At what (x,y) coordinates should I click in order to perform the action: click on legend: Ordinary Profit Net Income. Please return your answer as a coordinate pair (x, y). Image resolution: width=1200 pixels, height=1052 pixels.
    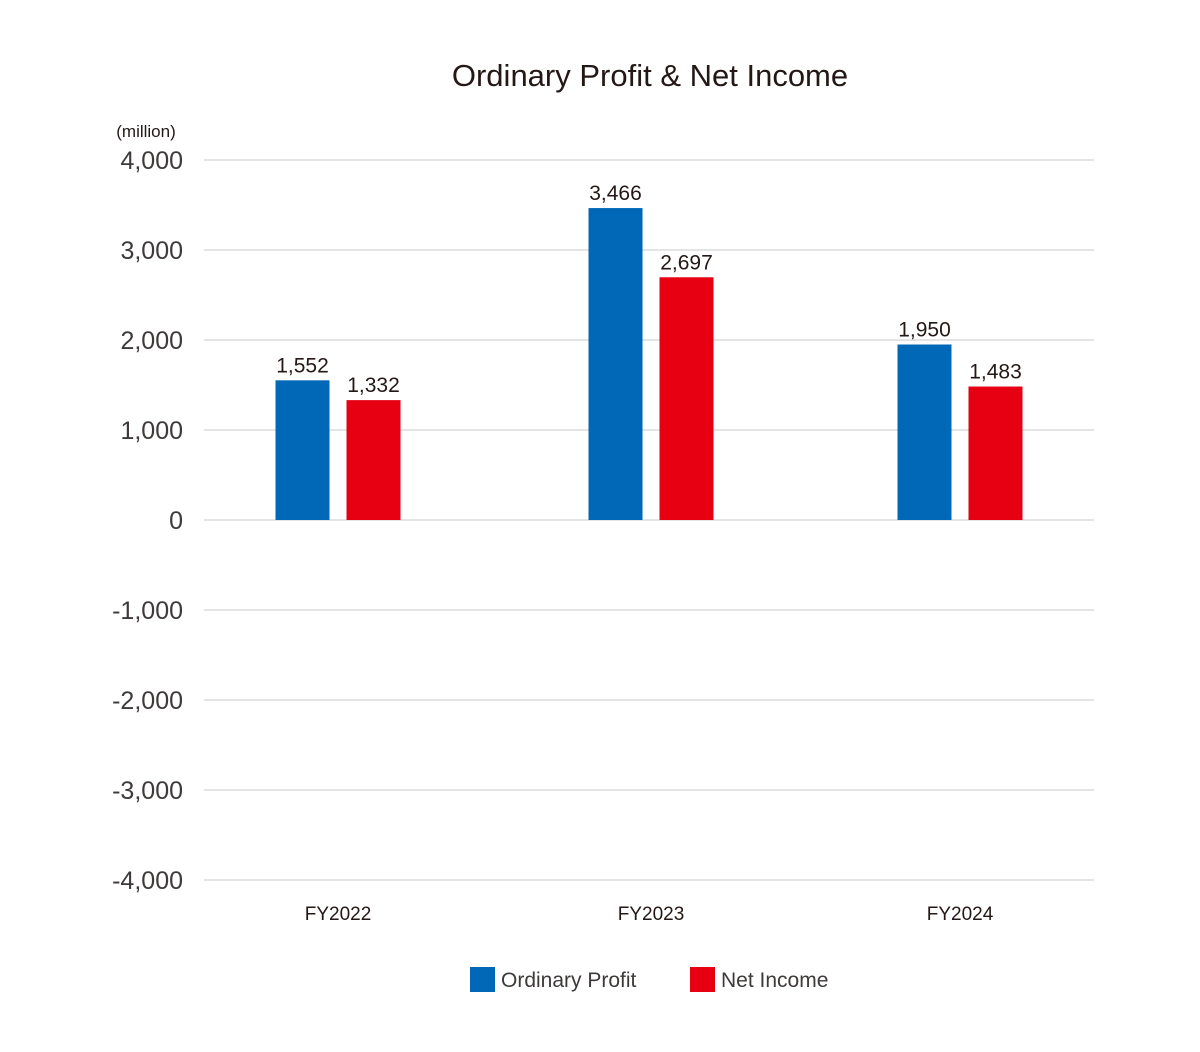
    Looking at the image, I should click on (649, 979).